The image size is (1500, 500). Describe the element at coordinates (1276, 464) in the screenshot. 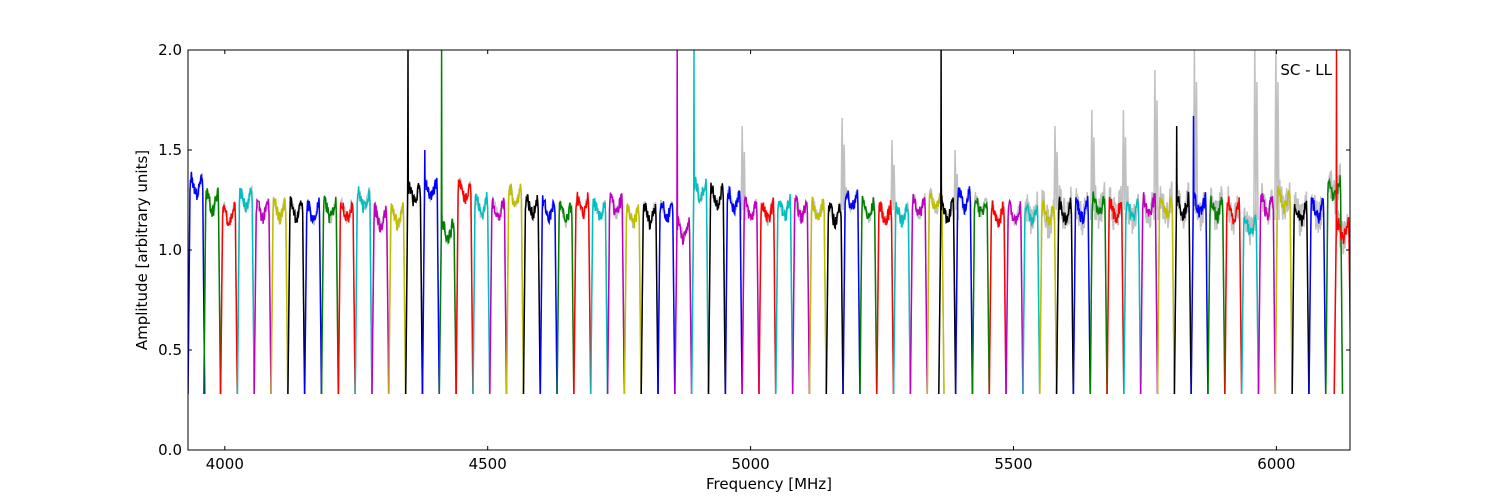

I see `x-tick-label: 6000` at that location.